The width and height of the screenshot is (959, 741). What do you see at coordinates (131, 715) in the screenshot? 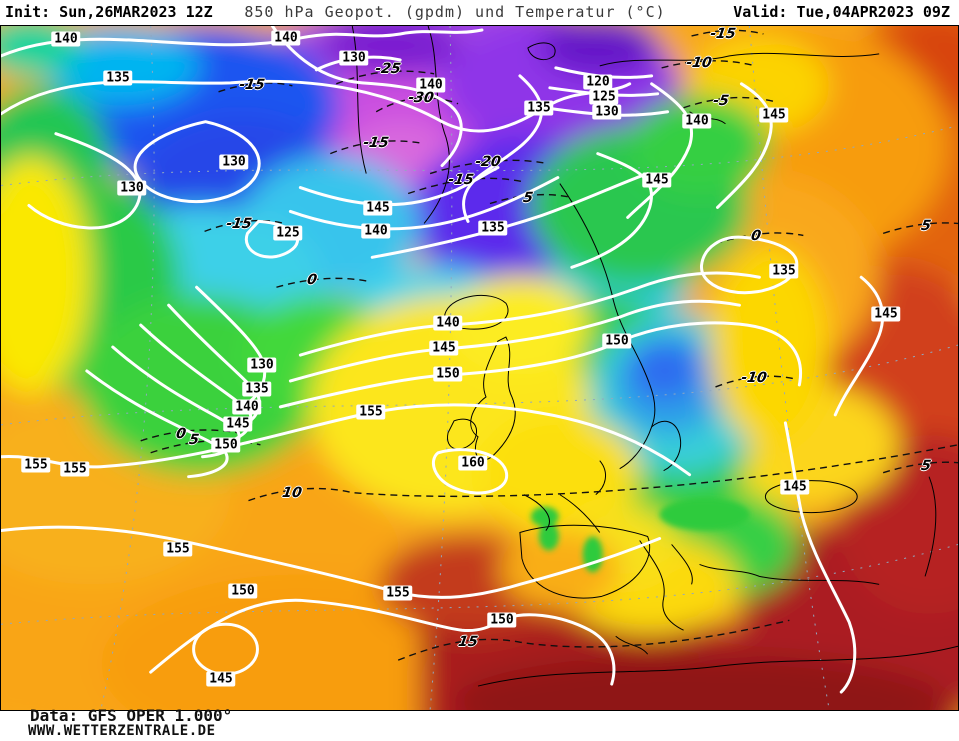
I see `data-source-text: Data: GFS OPER 1.000°` at bounding box center [131, 715].